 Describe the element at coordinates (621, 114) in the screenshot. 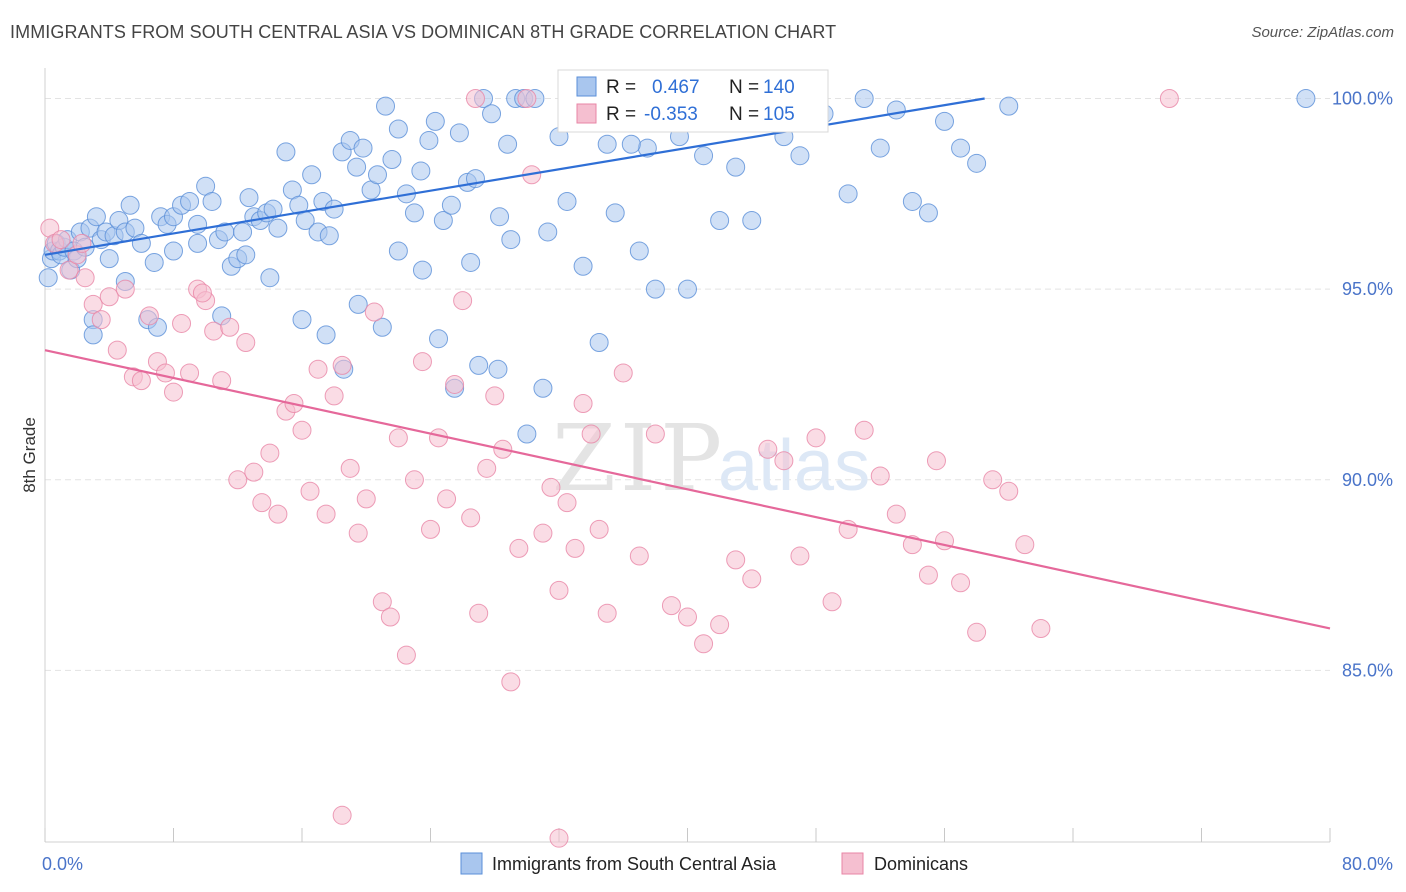

I see `stats-r-label-pink: R =` at that location.